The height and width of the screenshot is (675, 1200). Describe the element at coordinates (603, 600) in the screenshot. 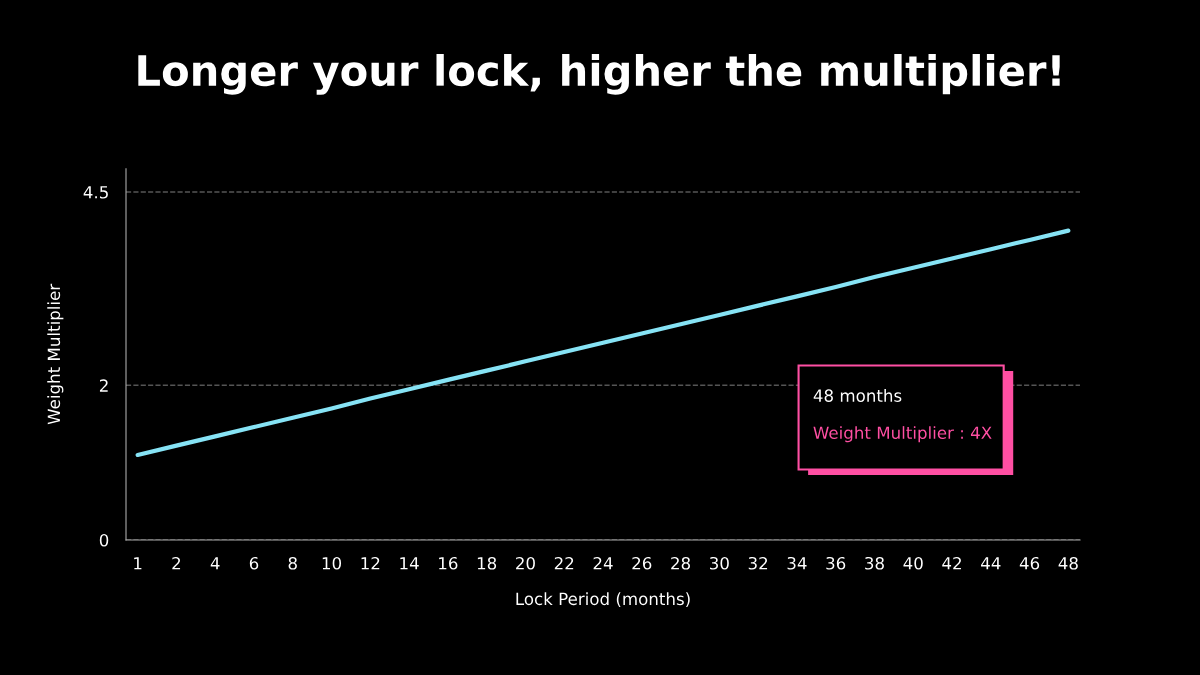

I see `x-axis-title: Lock Period (months)` at that location.